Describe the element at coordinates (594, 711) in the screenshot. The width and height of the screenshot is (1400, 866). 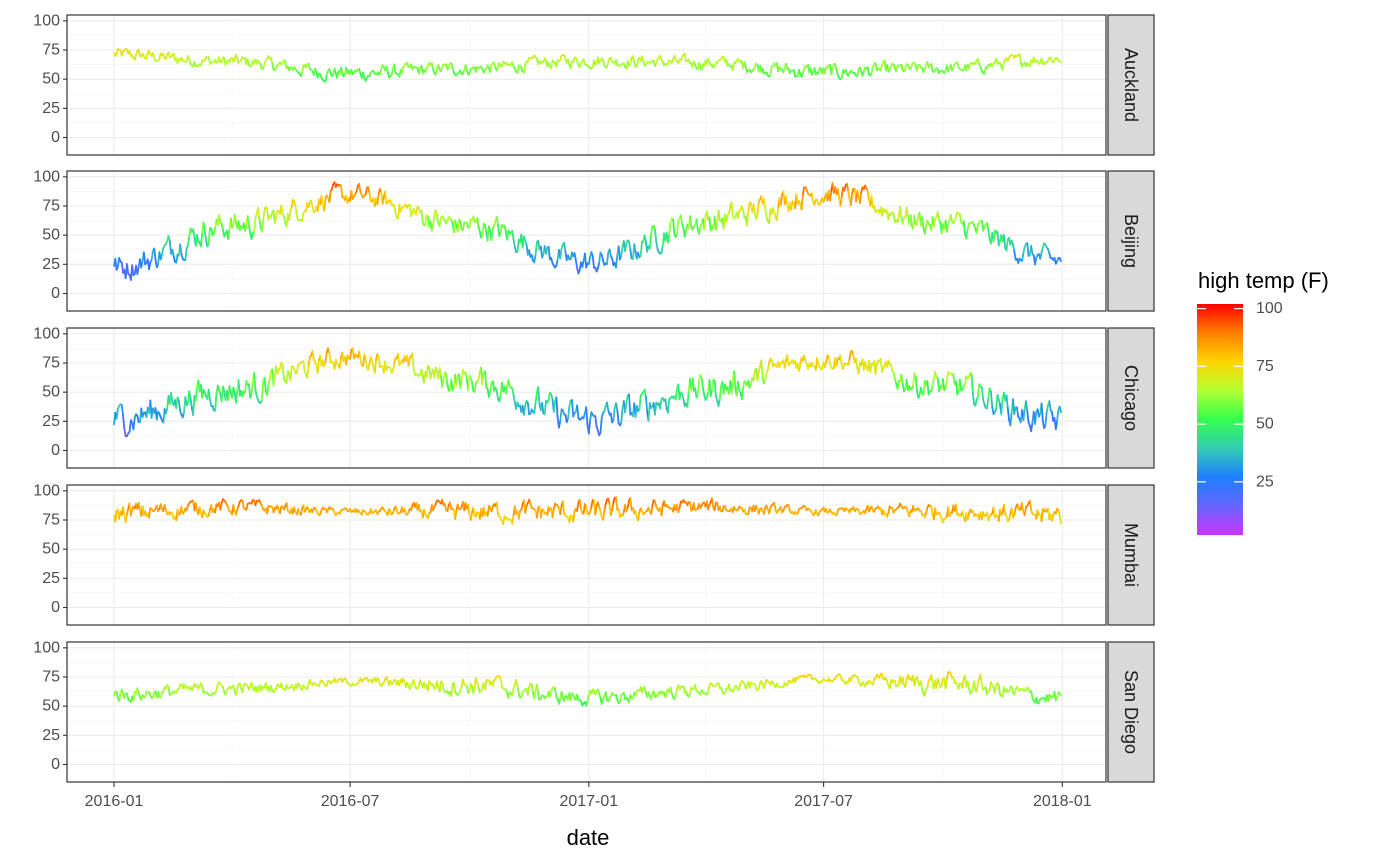
I see `facet-san-diego: San Diego 0 25 50 75 100` at that location.